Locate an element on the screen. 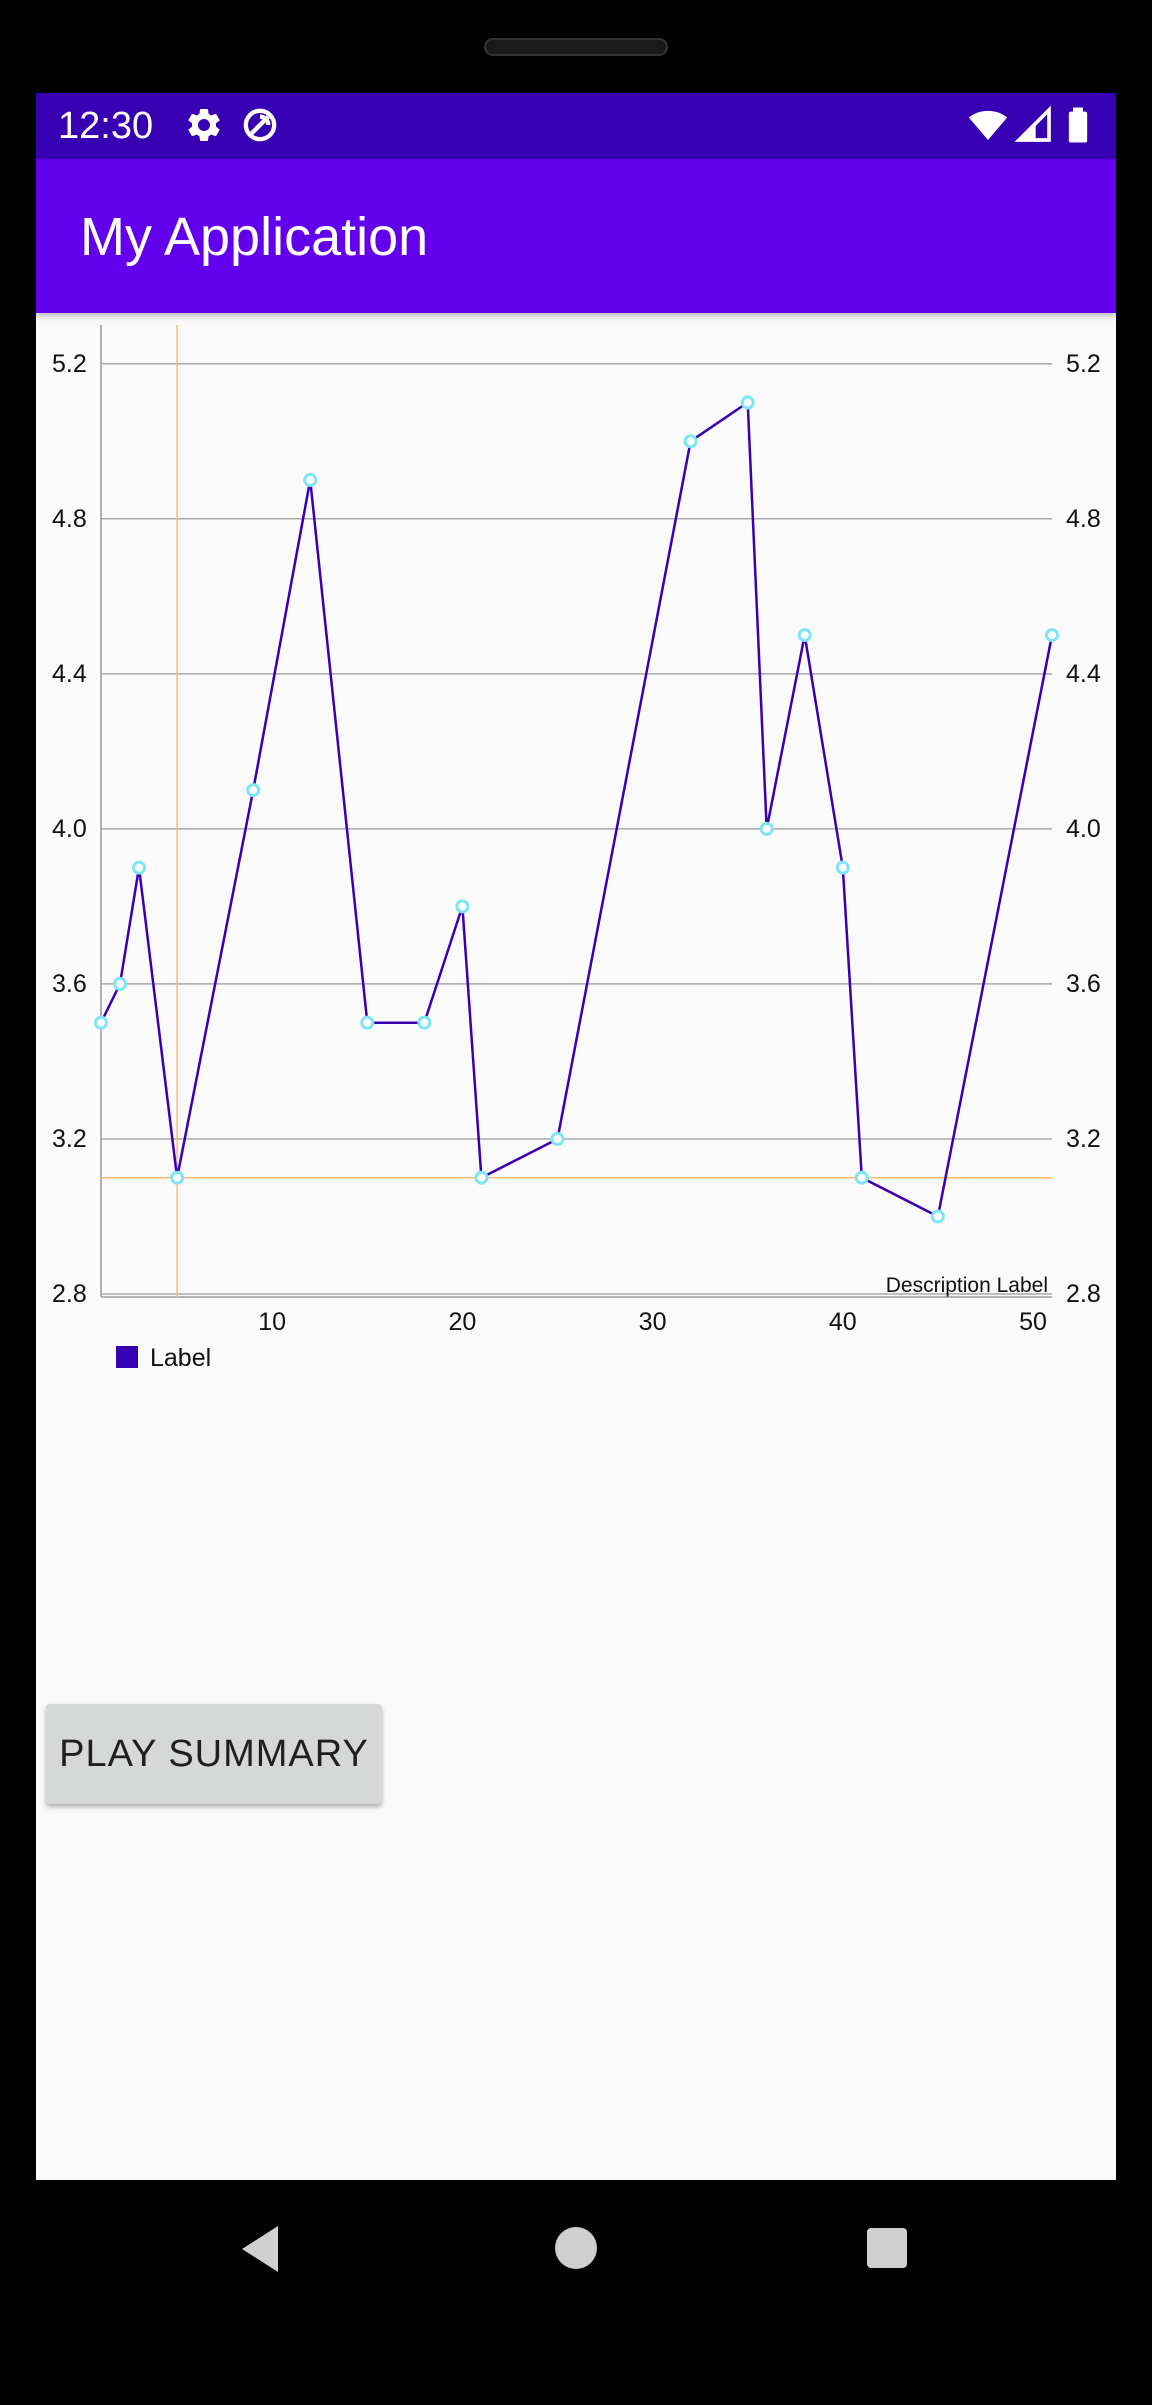  y-tick-label-right: 4.0 is located at coordinates (1083, 829).